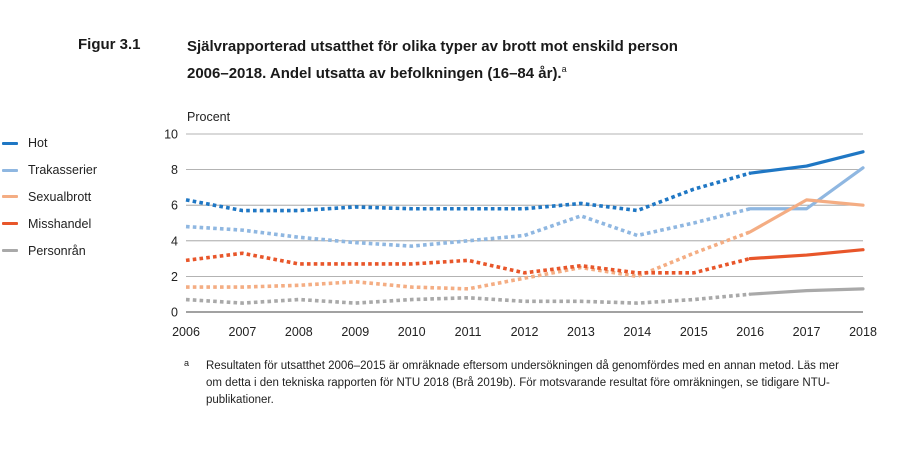 Image resolution: width=900 pixels, height=476 pixels. Describe the element at coordinates (174, 206) in the screenshot. I see `y-tick-label: 6` at that location.